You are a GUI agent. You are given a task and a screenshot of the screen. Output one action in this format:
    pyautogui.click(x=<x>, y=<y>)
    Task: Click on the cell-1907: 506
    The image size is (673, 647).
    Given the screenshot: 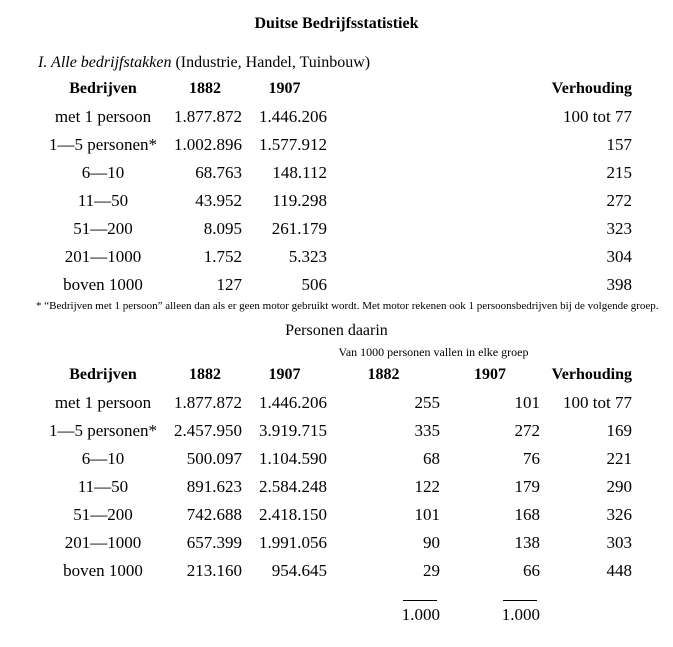 What is the action you would take?
    pyautogui.click(x=314, y=284)
    